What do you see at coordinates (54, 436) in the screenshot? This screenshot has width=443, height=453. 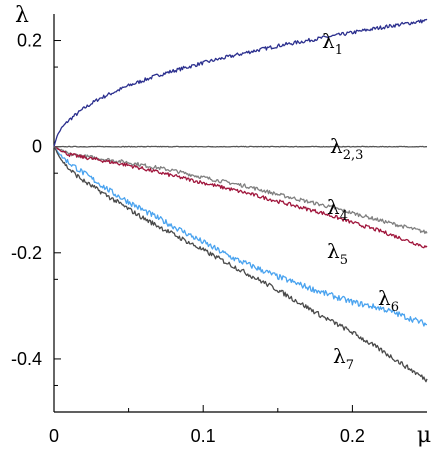 I see `x-tick-label: 0` at bounding box center [54, 436].